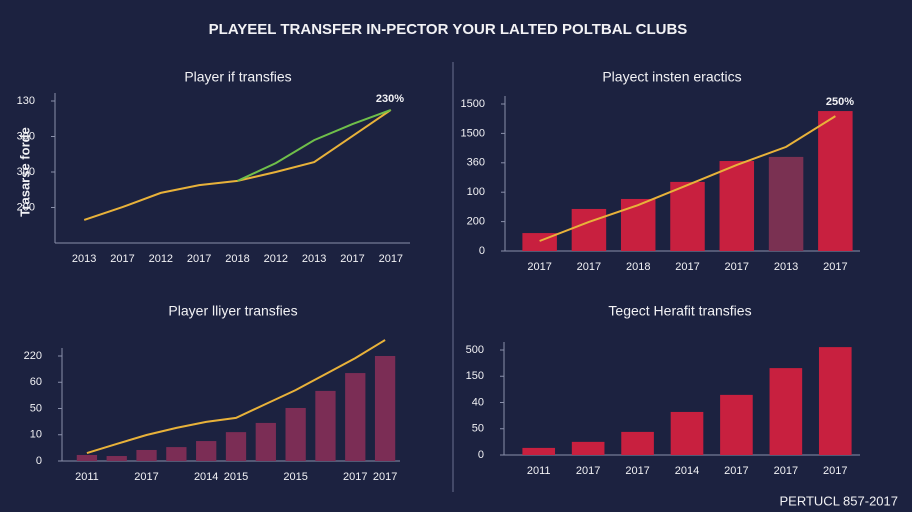 The width and height of the screenshot is (912, 512). I want to click on footer: PERTUCL 857-2017, so click(838, 500).